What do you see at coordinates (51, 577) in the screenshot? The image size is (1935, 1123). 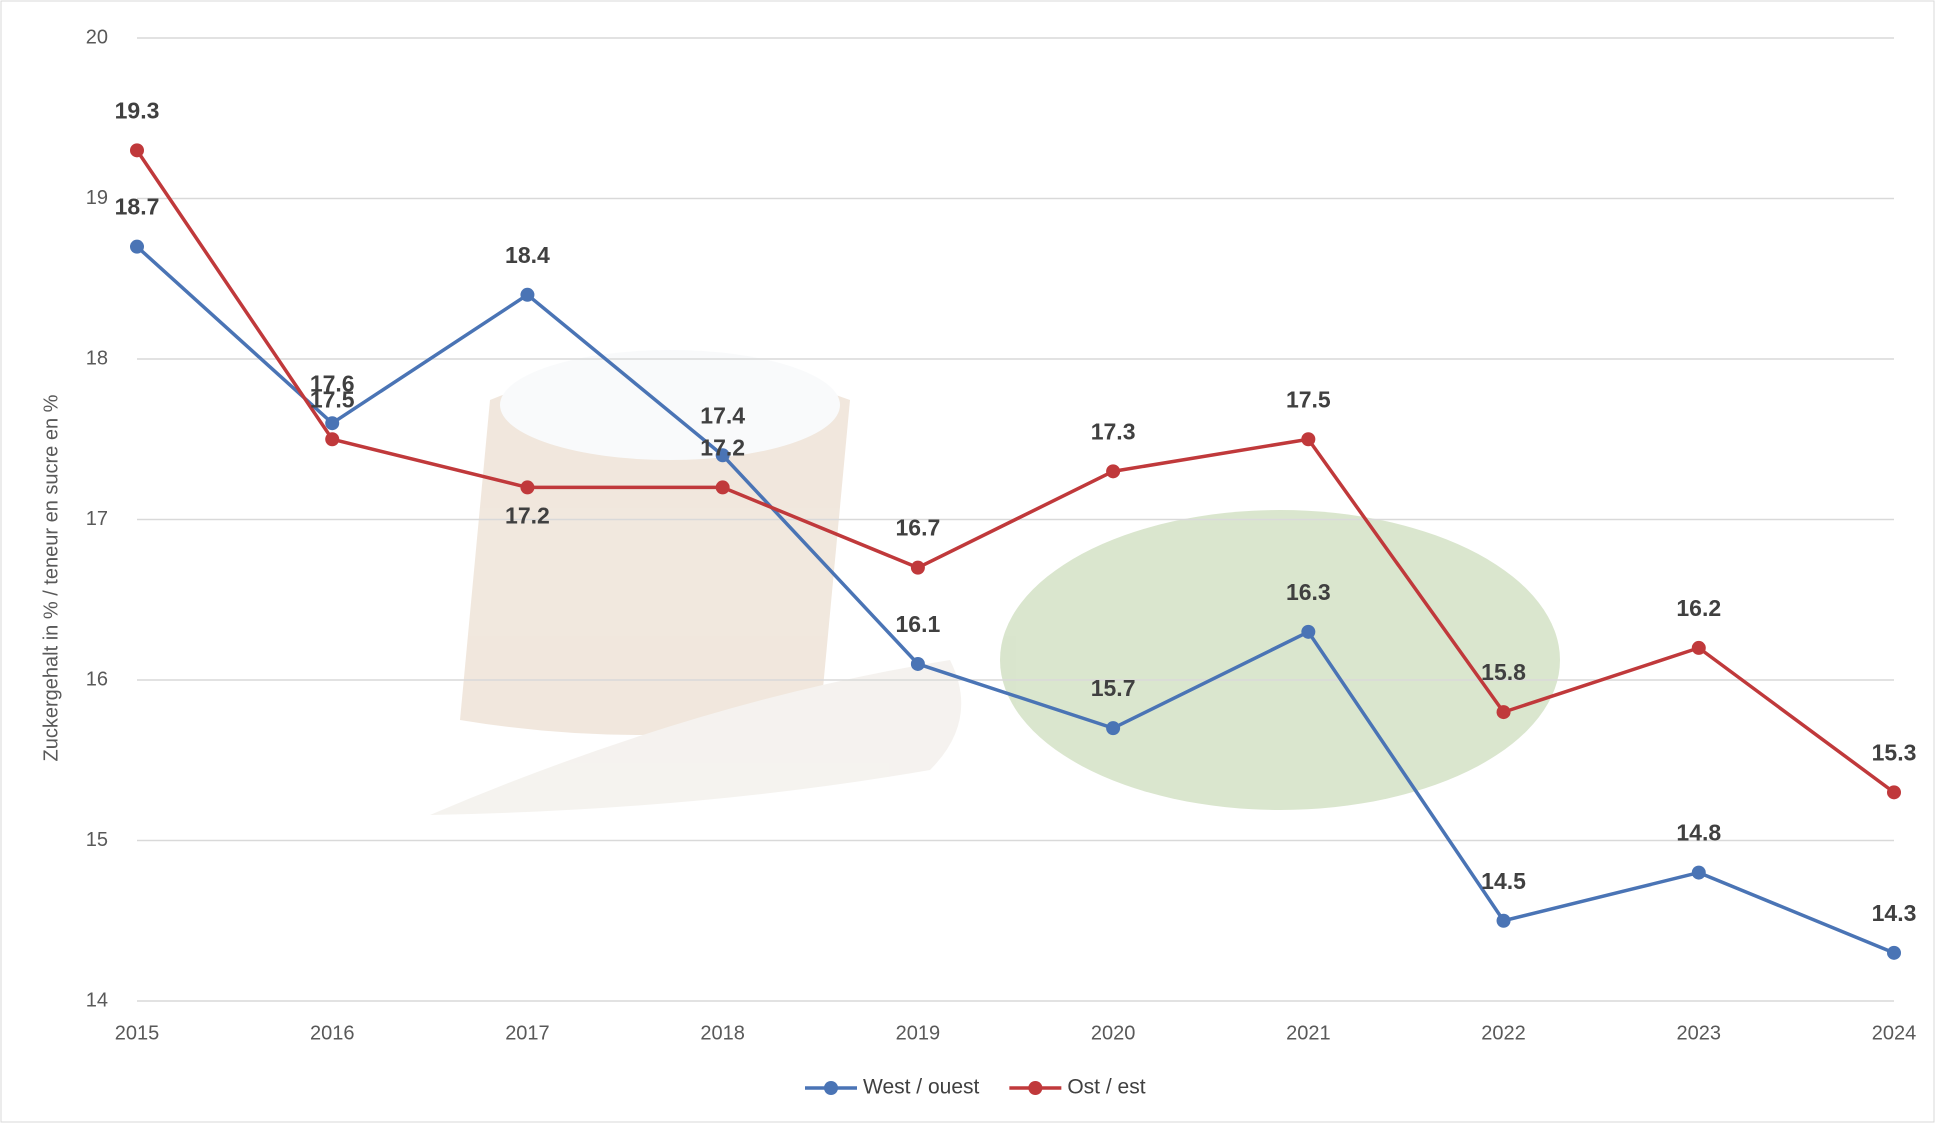 I see `y-axis-label: Zuckergehalt in % / teneur en sucre en %` at bounding box center [51, 577].